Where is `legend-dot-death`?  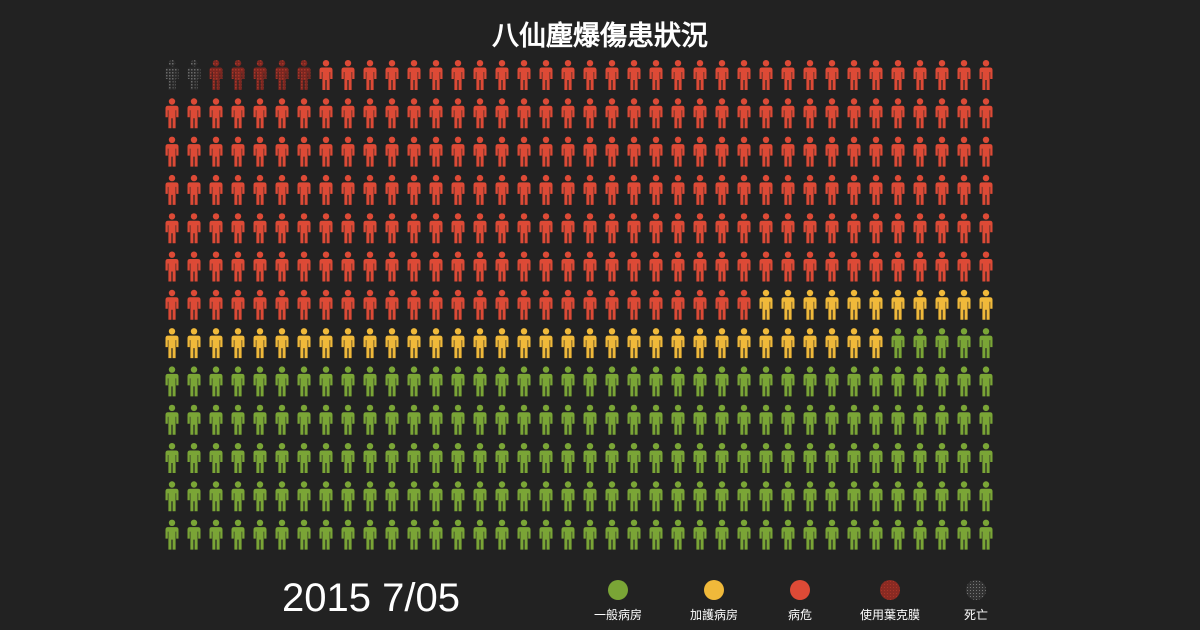 legend-dot-death is located at coordinates (976, 590).